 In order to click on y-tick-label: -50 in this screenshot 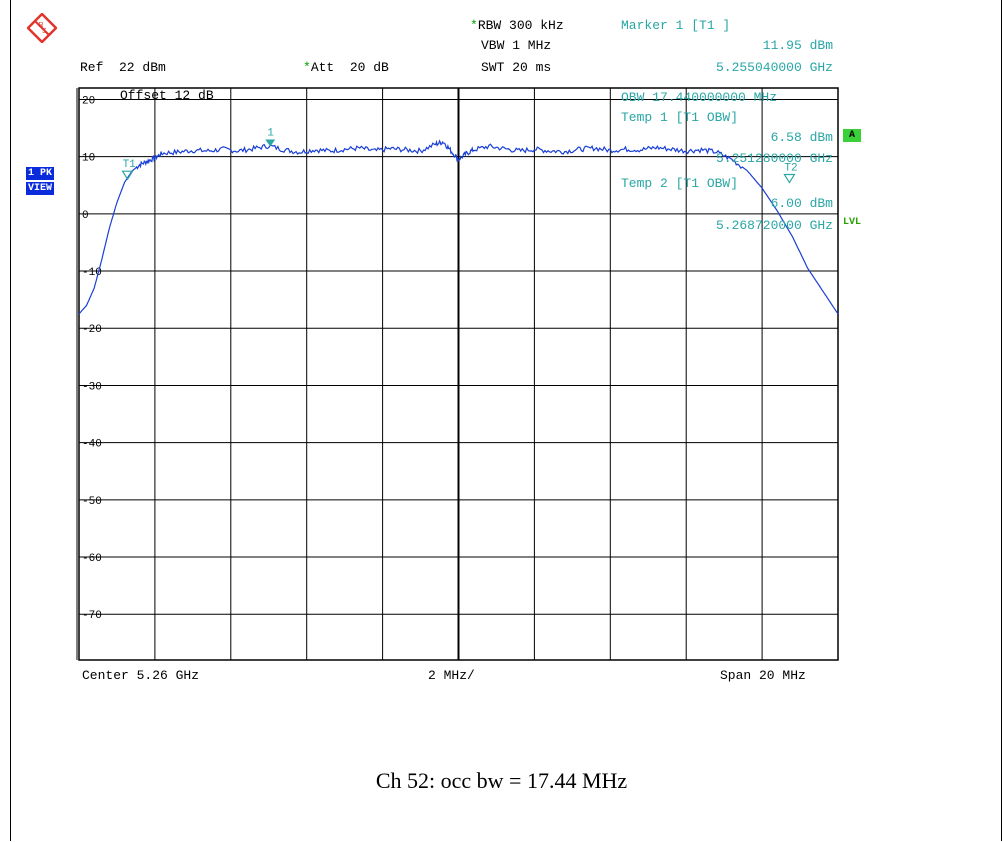, I will do `click(92, 502)`.